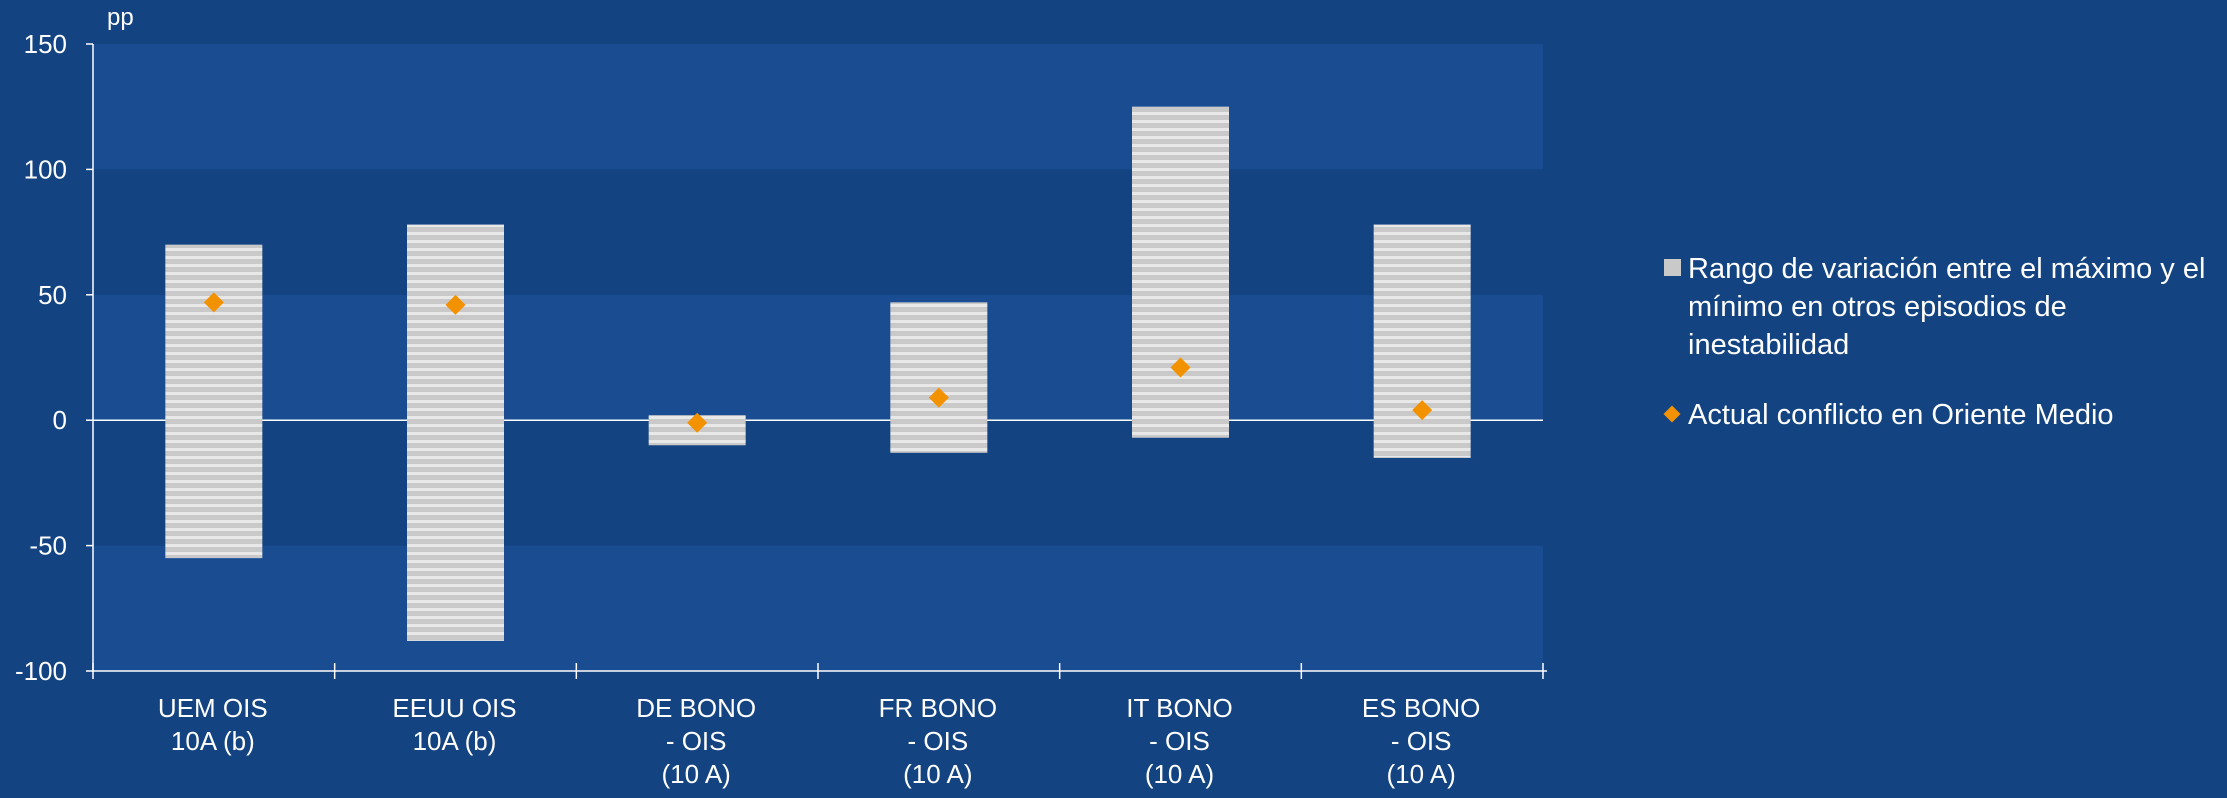  What do you see at coordinates (45, 169) in the screenshot?
I see `y-tick-label: 100` at bounding box center [45, 169].